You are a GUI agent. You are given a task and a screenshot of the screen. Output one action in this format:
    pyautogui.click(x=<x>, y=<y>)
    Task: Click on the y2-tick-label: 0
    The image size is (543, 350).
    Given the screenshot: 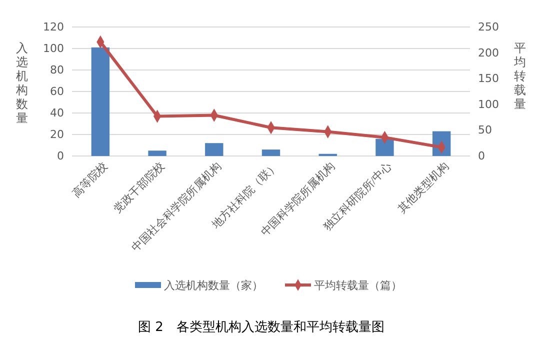 What is the action you would take?
    pyautogui.click(x=481, y=156)
    